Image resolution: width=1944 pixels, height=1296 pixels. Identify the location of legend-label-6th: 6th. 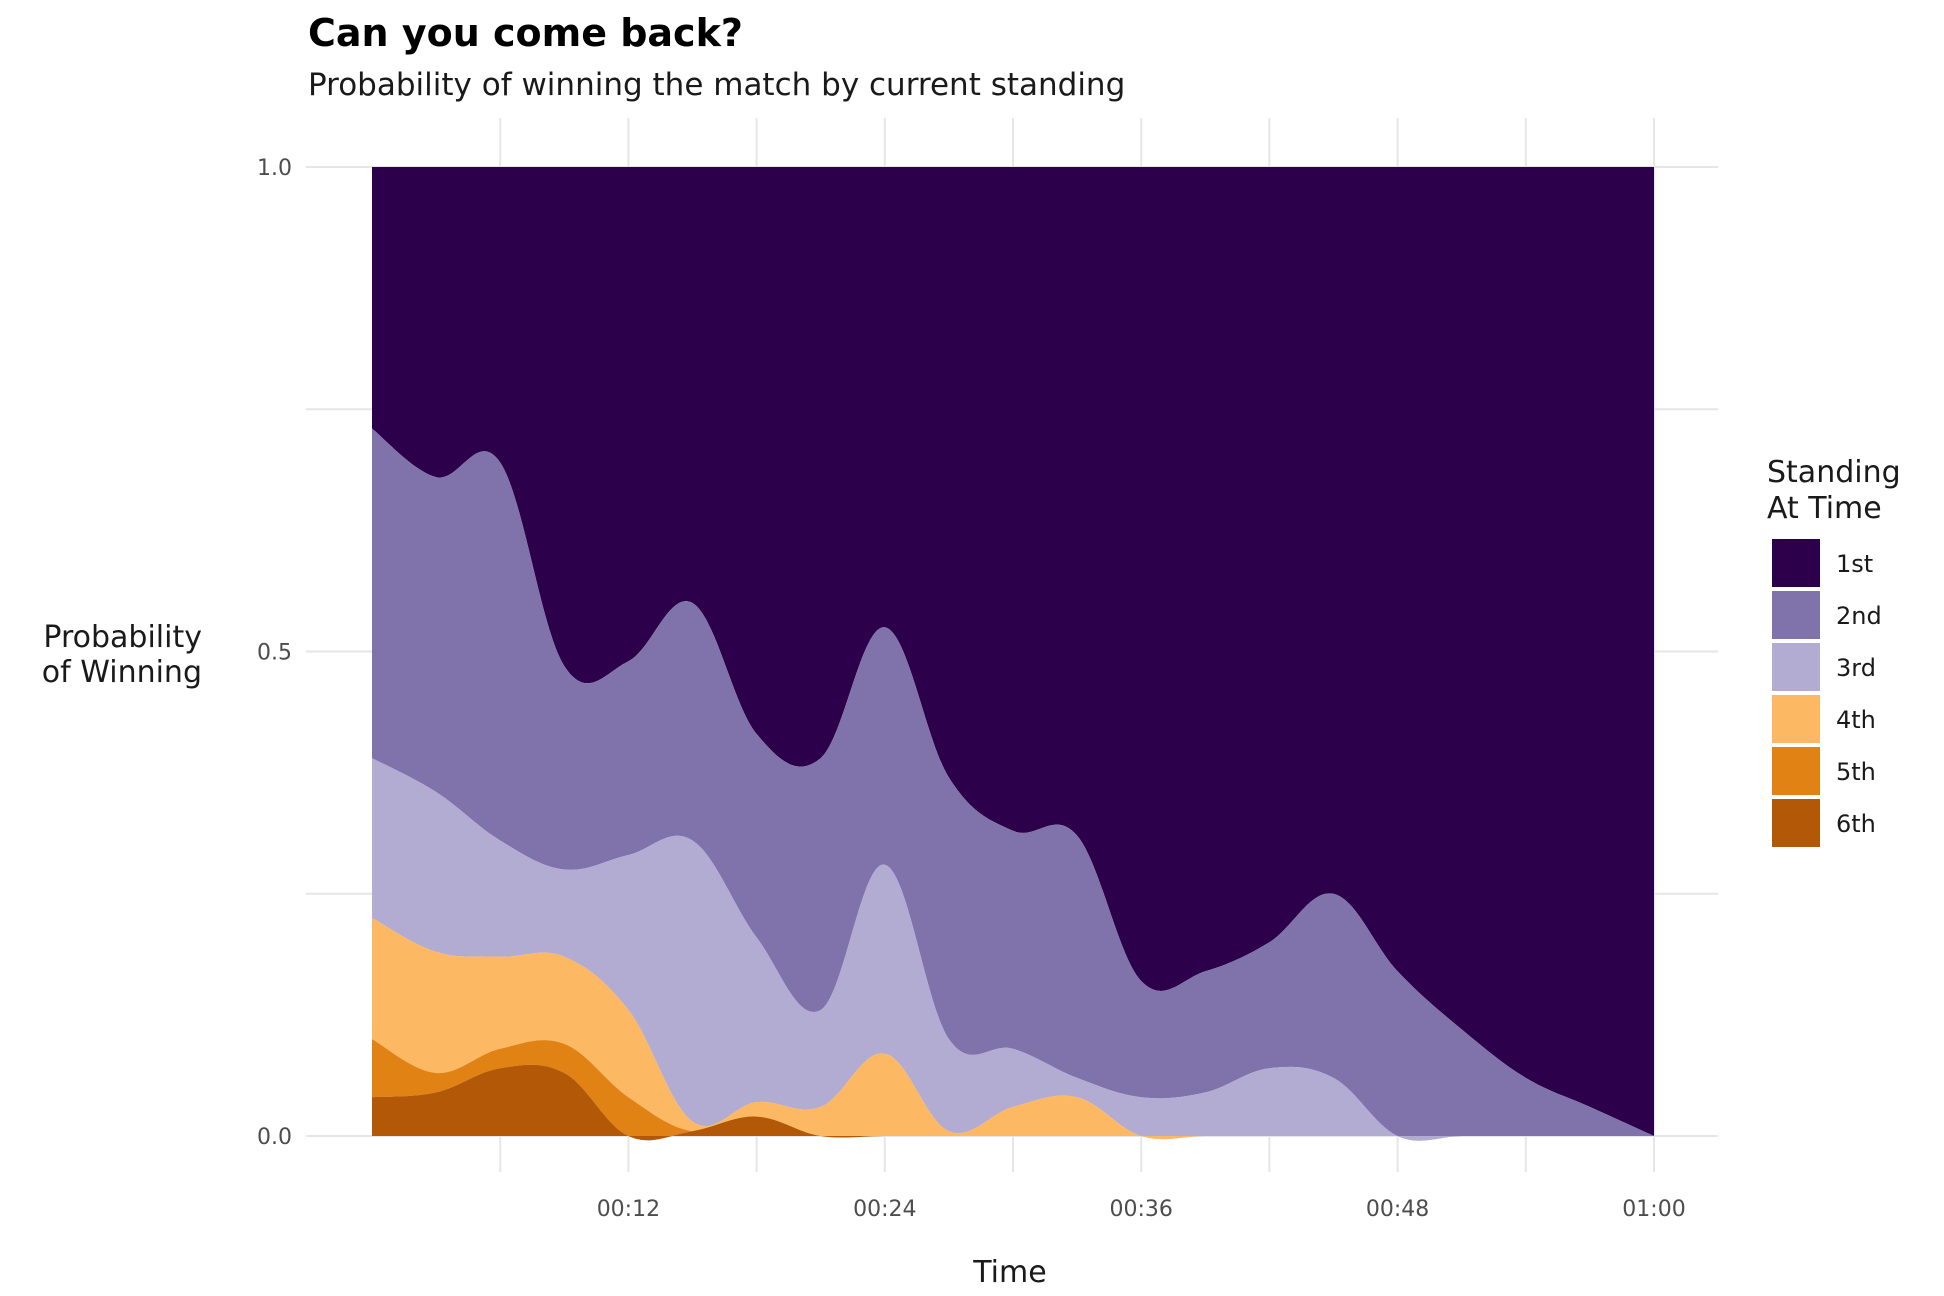
(1856, 824).